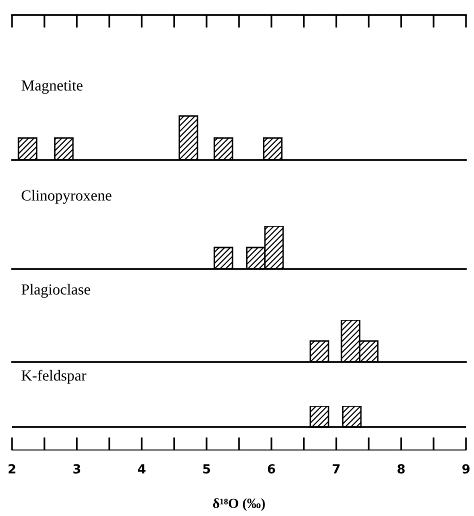 The height and width of the screenshot is (516, 474). What do you see at coordinates (142, 469) in the screenshot?
I see `x-tick-label: 4` at bounding box center [142, 469].